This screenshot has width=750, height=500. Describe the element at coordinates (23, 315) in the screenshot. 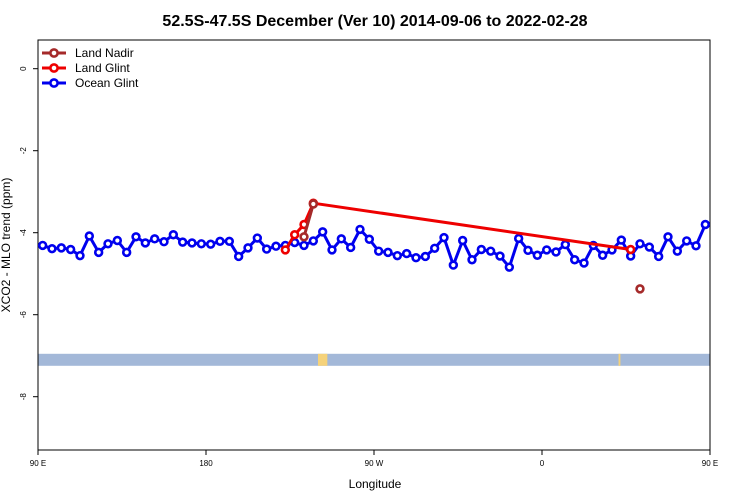

I see `y-tick-label: -6` at that location.